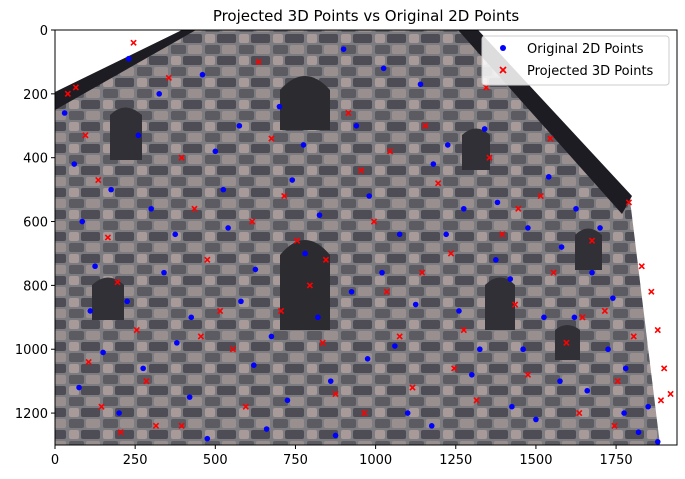 Image resolution: width=685 pixels, height=479 pixels. What do you see at coordinates (55, 460) in the screenshot?
I see `x-tick-label: 0` at bounding box center [55, 460].